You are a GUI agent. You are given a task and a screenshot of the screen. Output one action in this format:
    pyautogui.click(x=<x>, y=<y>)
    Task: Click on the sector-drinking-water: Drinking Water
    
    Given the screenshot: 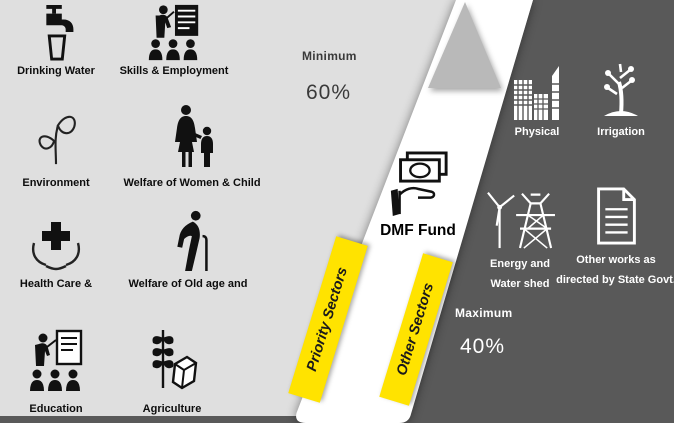 What is the action you would take?
    pyautogui.click(x=56, y=41)
    